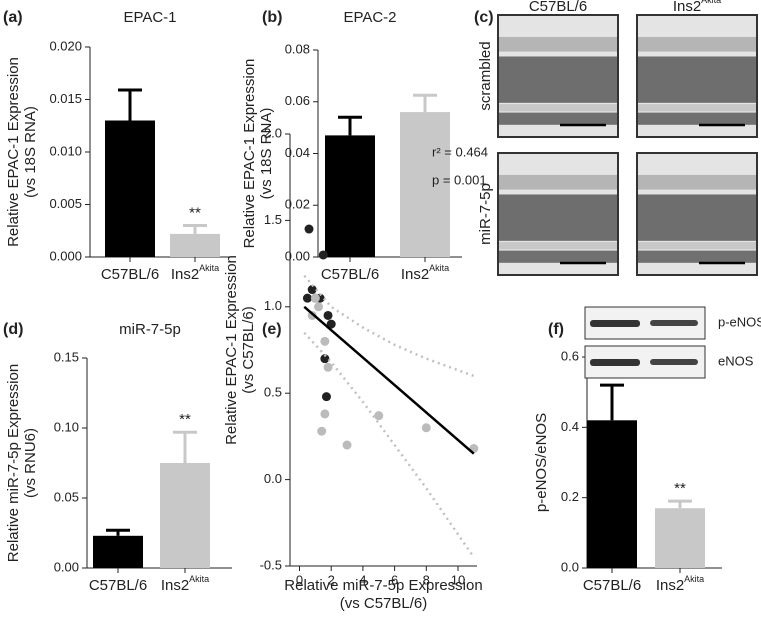 This screenshot has width=761, height=624. Describe the element at coordinates (65, 45) in the screenshot. I see `y-tick-label: 0.020` at that location.